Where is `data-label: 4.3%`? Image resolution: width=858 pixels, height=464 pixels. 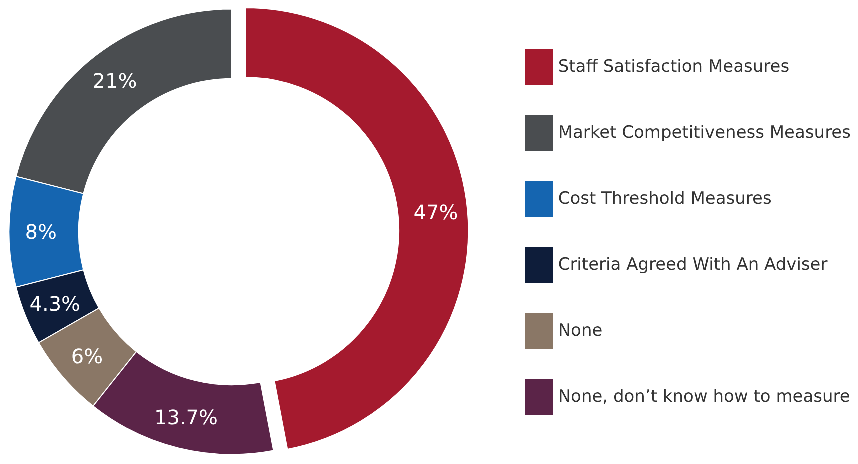 data-label: 4.3% is located at coordinates (55, 304).